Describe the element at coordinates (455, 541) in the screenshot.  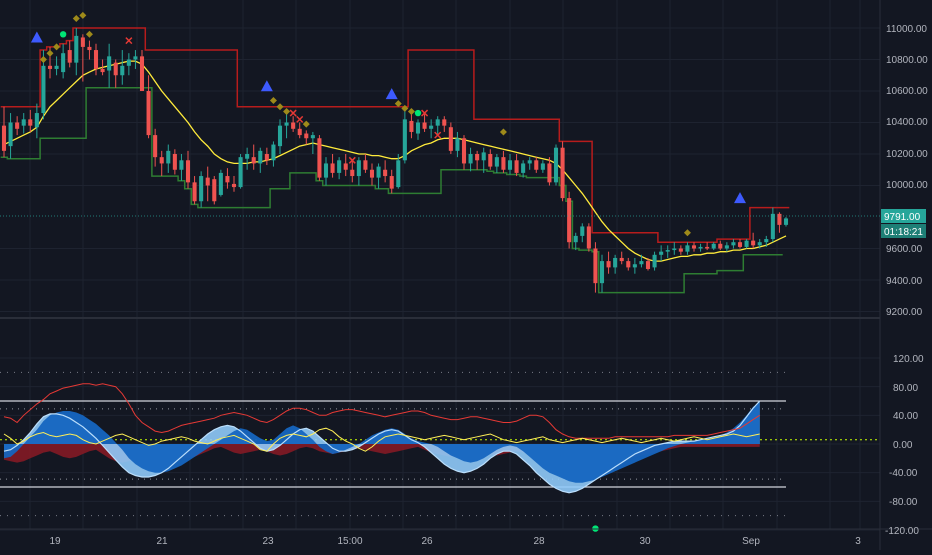
I see `time-axis: 19 21 23 15:00 26 28 30 Sep 3` at that location.